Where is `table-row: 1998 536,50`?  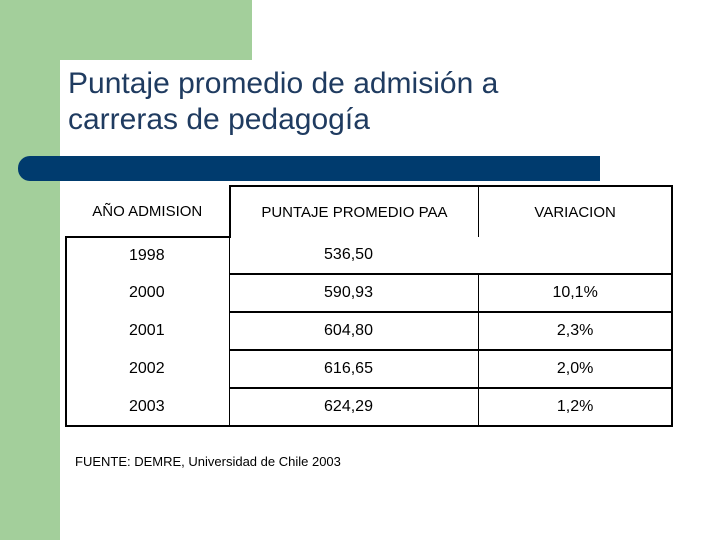
table-row: 1998 536,50 is located at coordinates (369, 255).